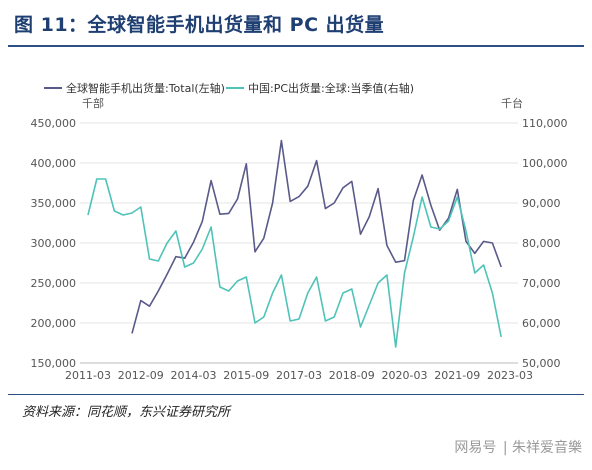  I want to click on x-tick-label: 2012-09, so click(141, 375).